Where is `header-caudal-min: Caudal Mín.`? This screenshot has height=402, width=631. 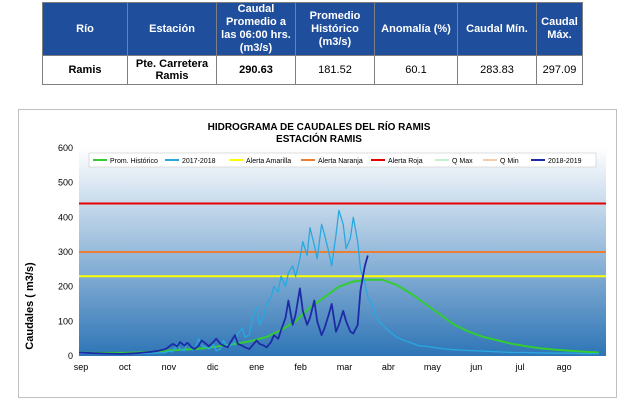
header-caudal-min: Caudal Mín. is located at coordinates (497, 29).